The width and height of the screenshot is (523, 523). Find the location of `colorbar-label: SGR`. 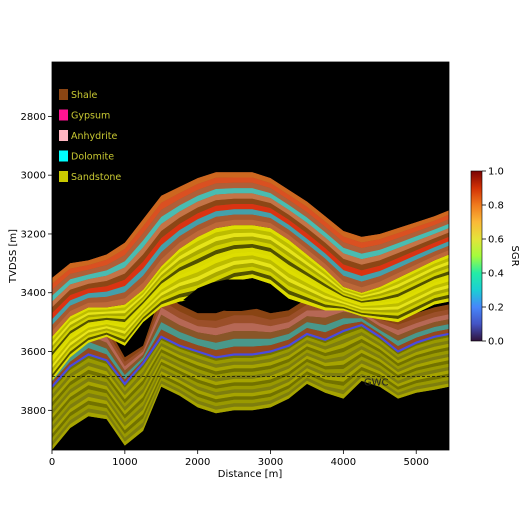

colorbar-label: SGR is located at coordinates (514, 255).